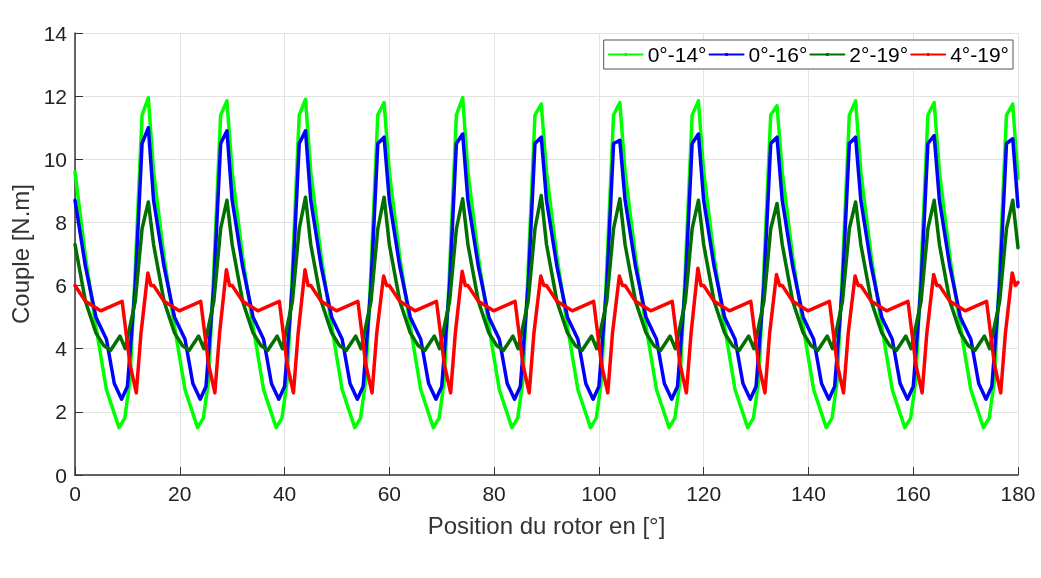 The width and height of the screenshot is (1041, 578). What do you see at coordinates (808, 493) in the screenshot?
I see `x-tick-label: 140` at bounding box center [808, 493].